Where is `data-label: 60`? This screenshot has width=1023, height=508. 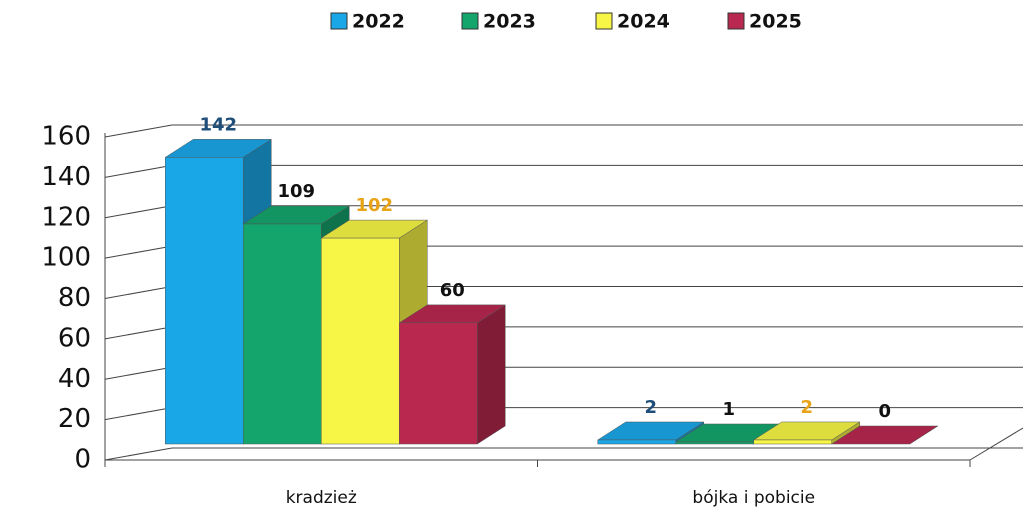
data-label: 60 is located at coordinates (452, 290).